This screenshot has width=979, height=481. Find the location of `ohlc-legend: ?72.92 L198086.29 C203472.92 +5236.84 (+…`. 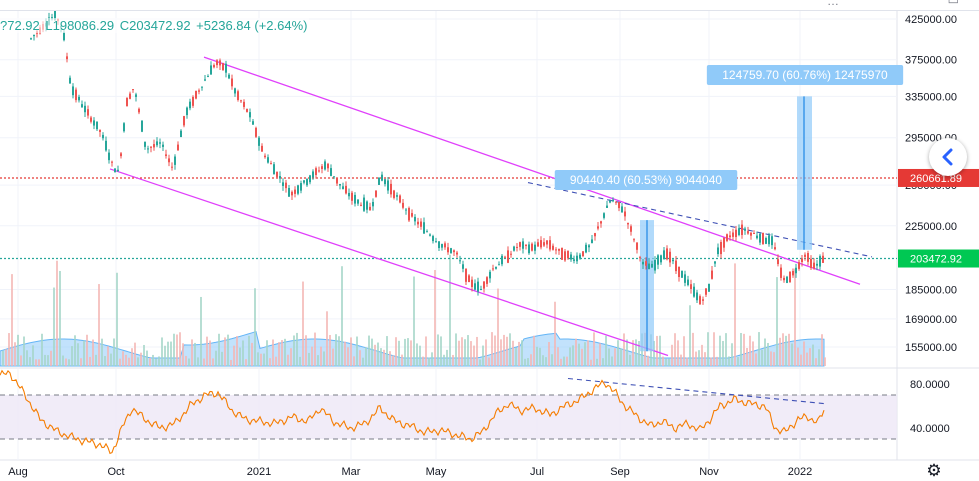

ohlc-legend: ?72.92 L198086.29 C203472.92 +5236.84 (+… is located at coordinates (155, 25).